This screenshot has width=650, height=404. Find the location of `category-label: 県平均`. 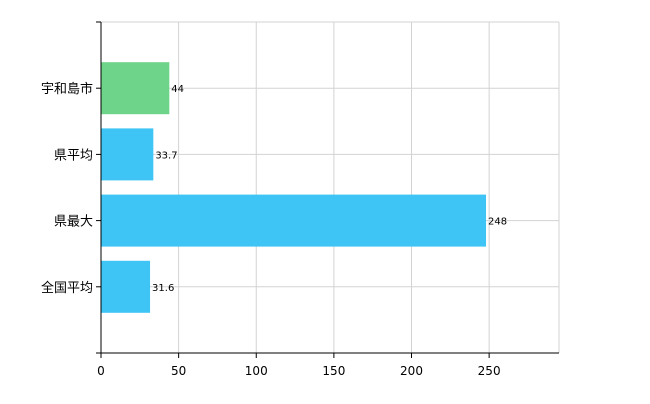

category-label: 県平均 is located at coordinates (73, 155).